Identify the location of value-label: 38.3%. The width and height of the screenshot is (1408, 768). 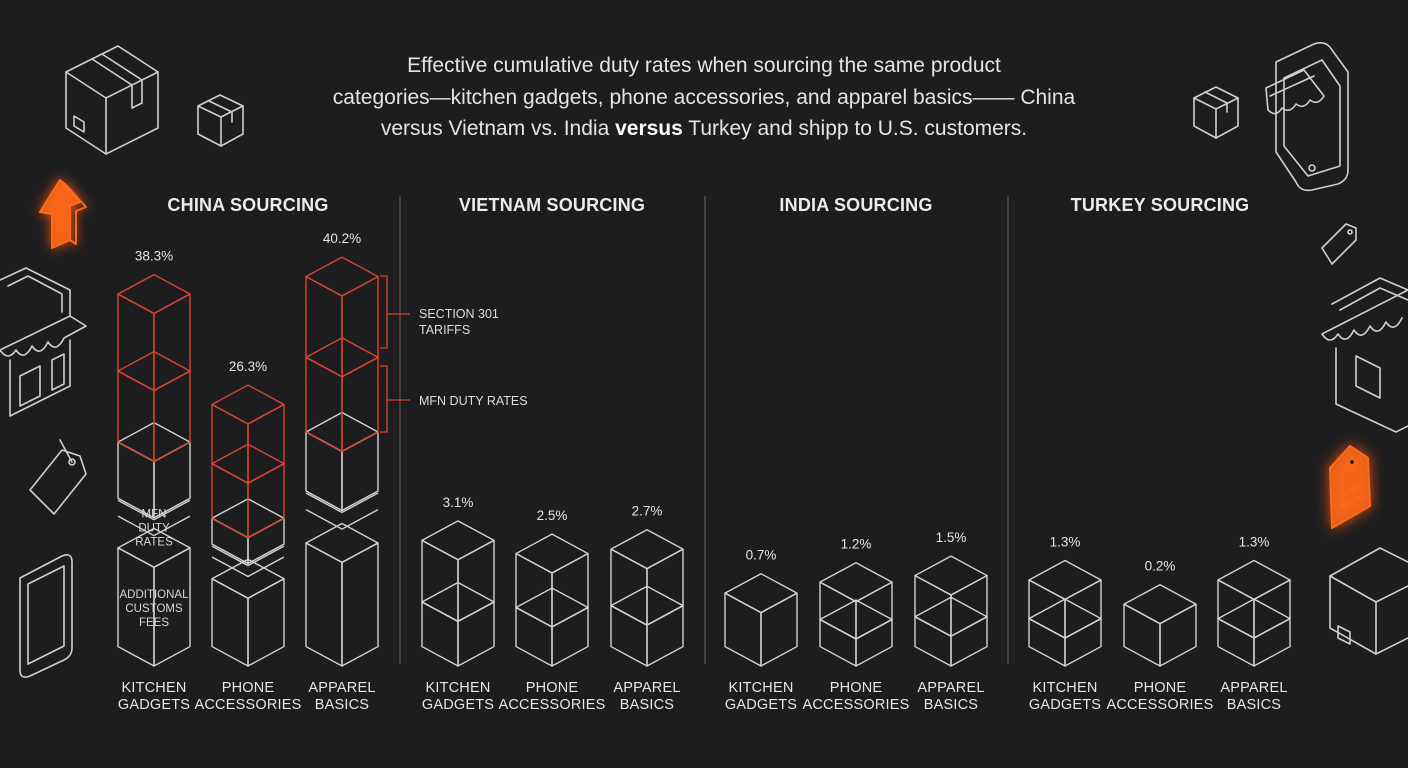
(154, 256).